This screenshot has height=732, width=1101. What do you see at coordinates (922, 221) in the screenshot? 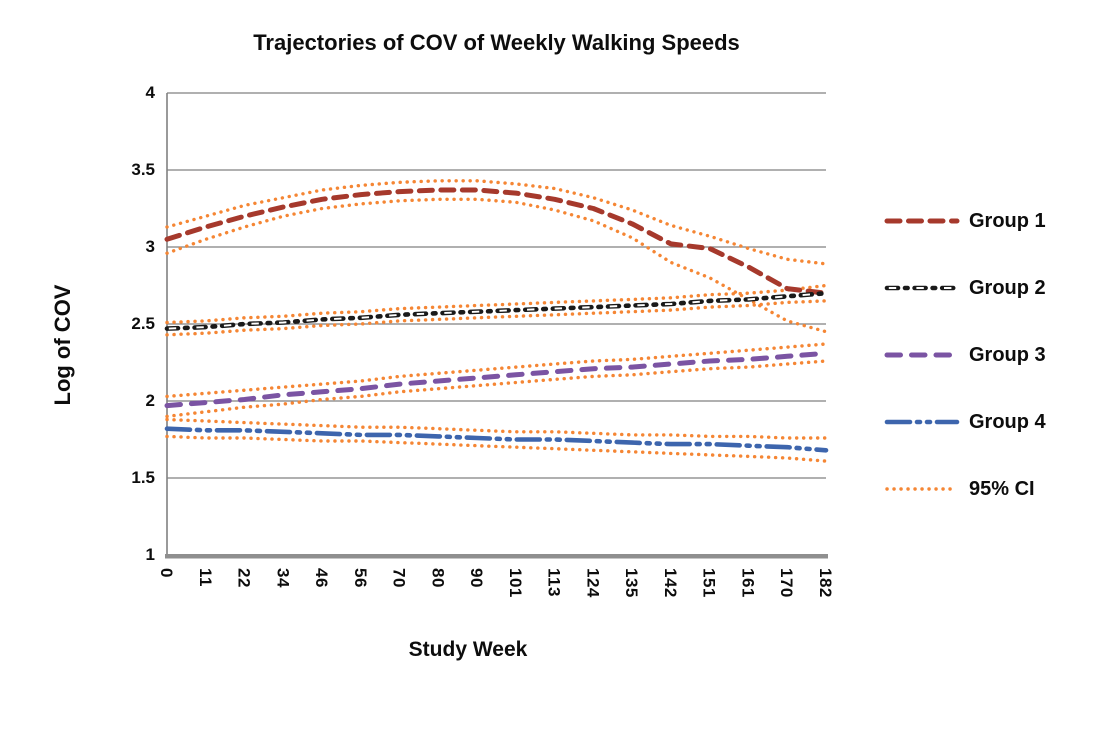
I see `legend-swatch-group1-line-sample` at bounding box center [922, 221].